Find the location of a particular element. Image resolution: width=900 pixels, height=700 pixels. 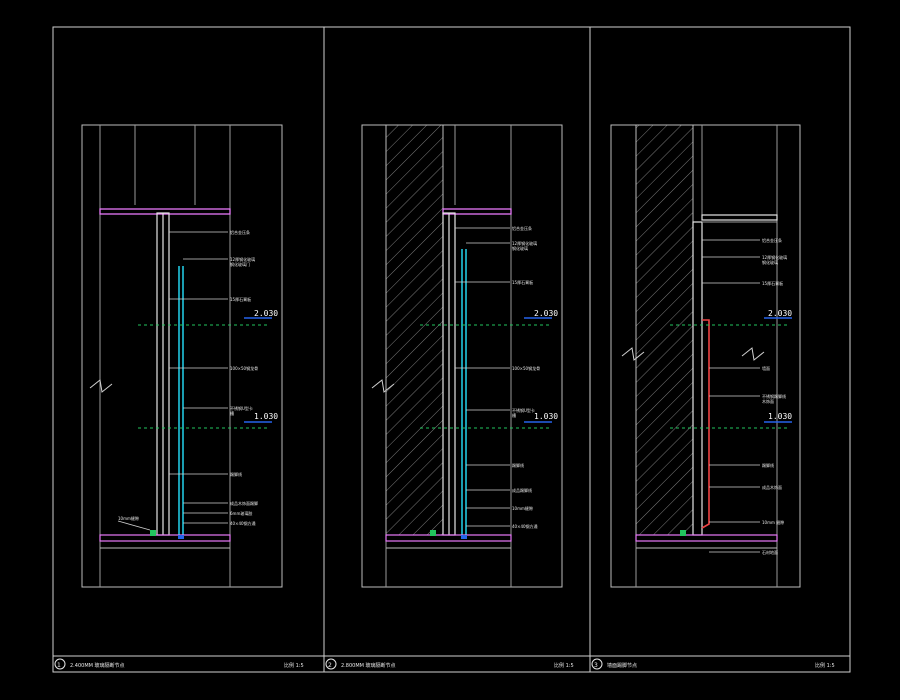

panel-3-callout-5: 不锈钢踢脚线木饰面 is located at coordinates (774, 398).